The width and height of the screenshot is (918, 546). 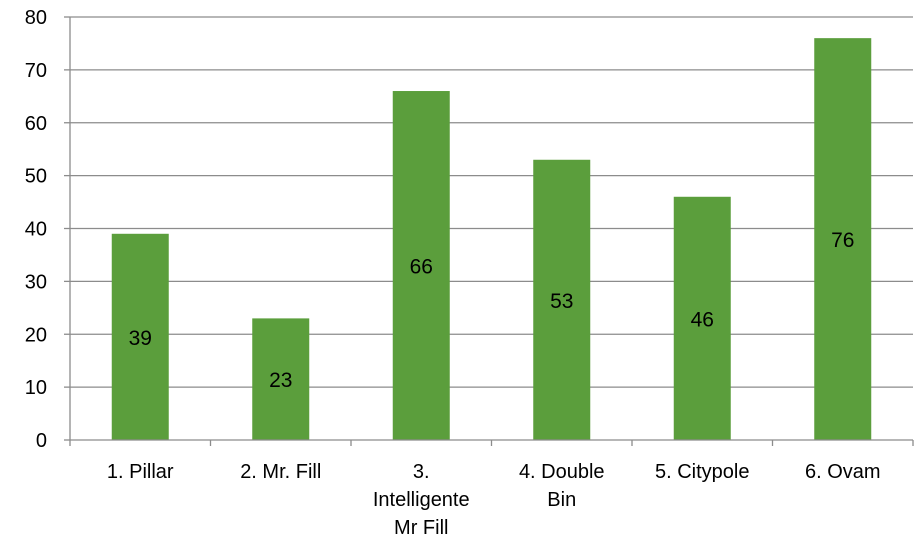 I want to click on y-tick-label: 30, so click(x=36, y=282).